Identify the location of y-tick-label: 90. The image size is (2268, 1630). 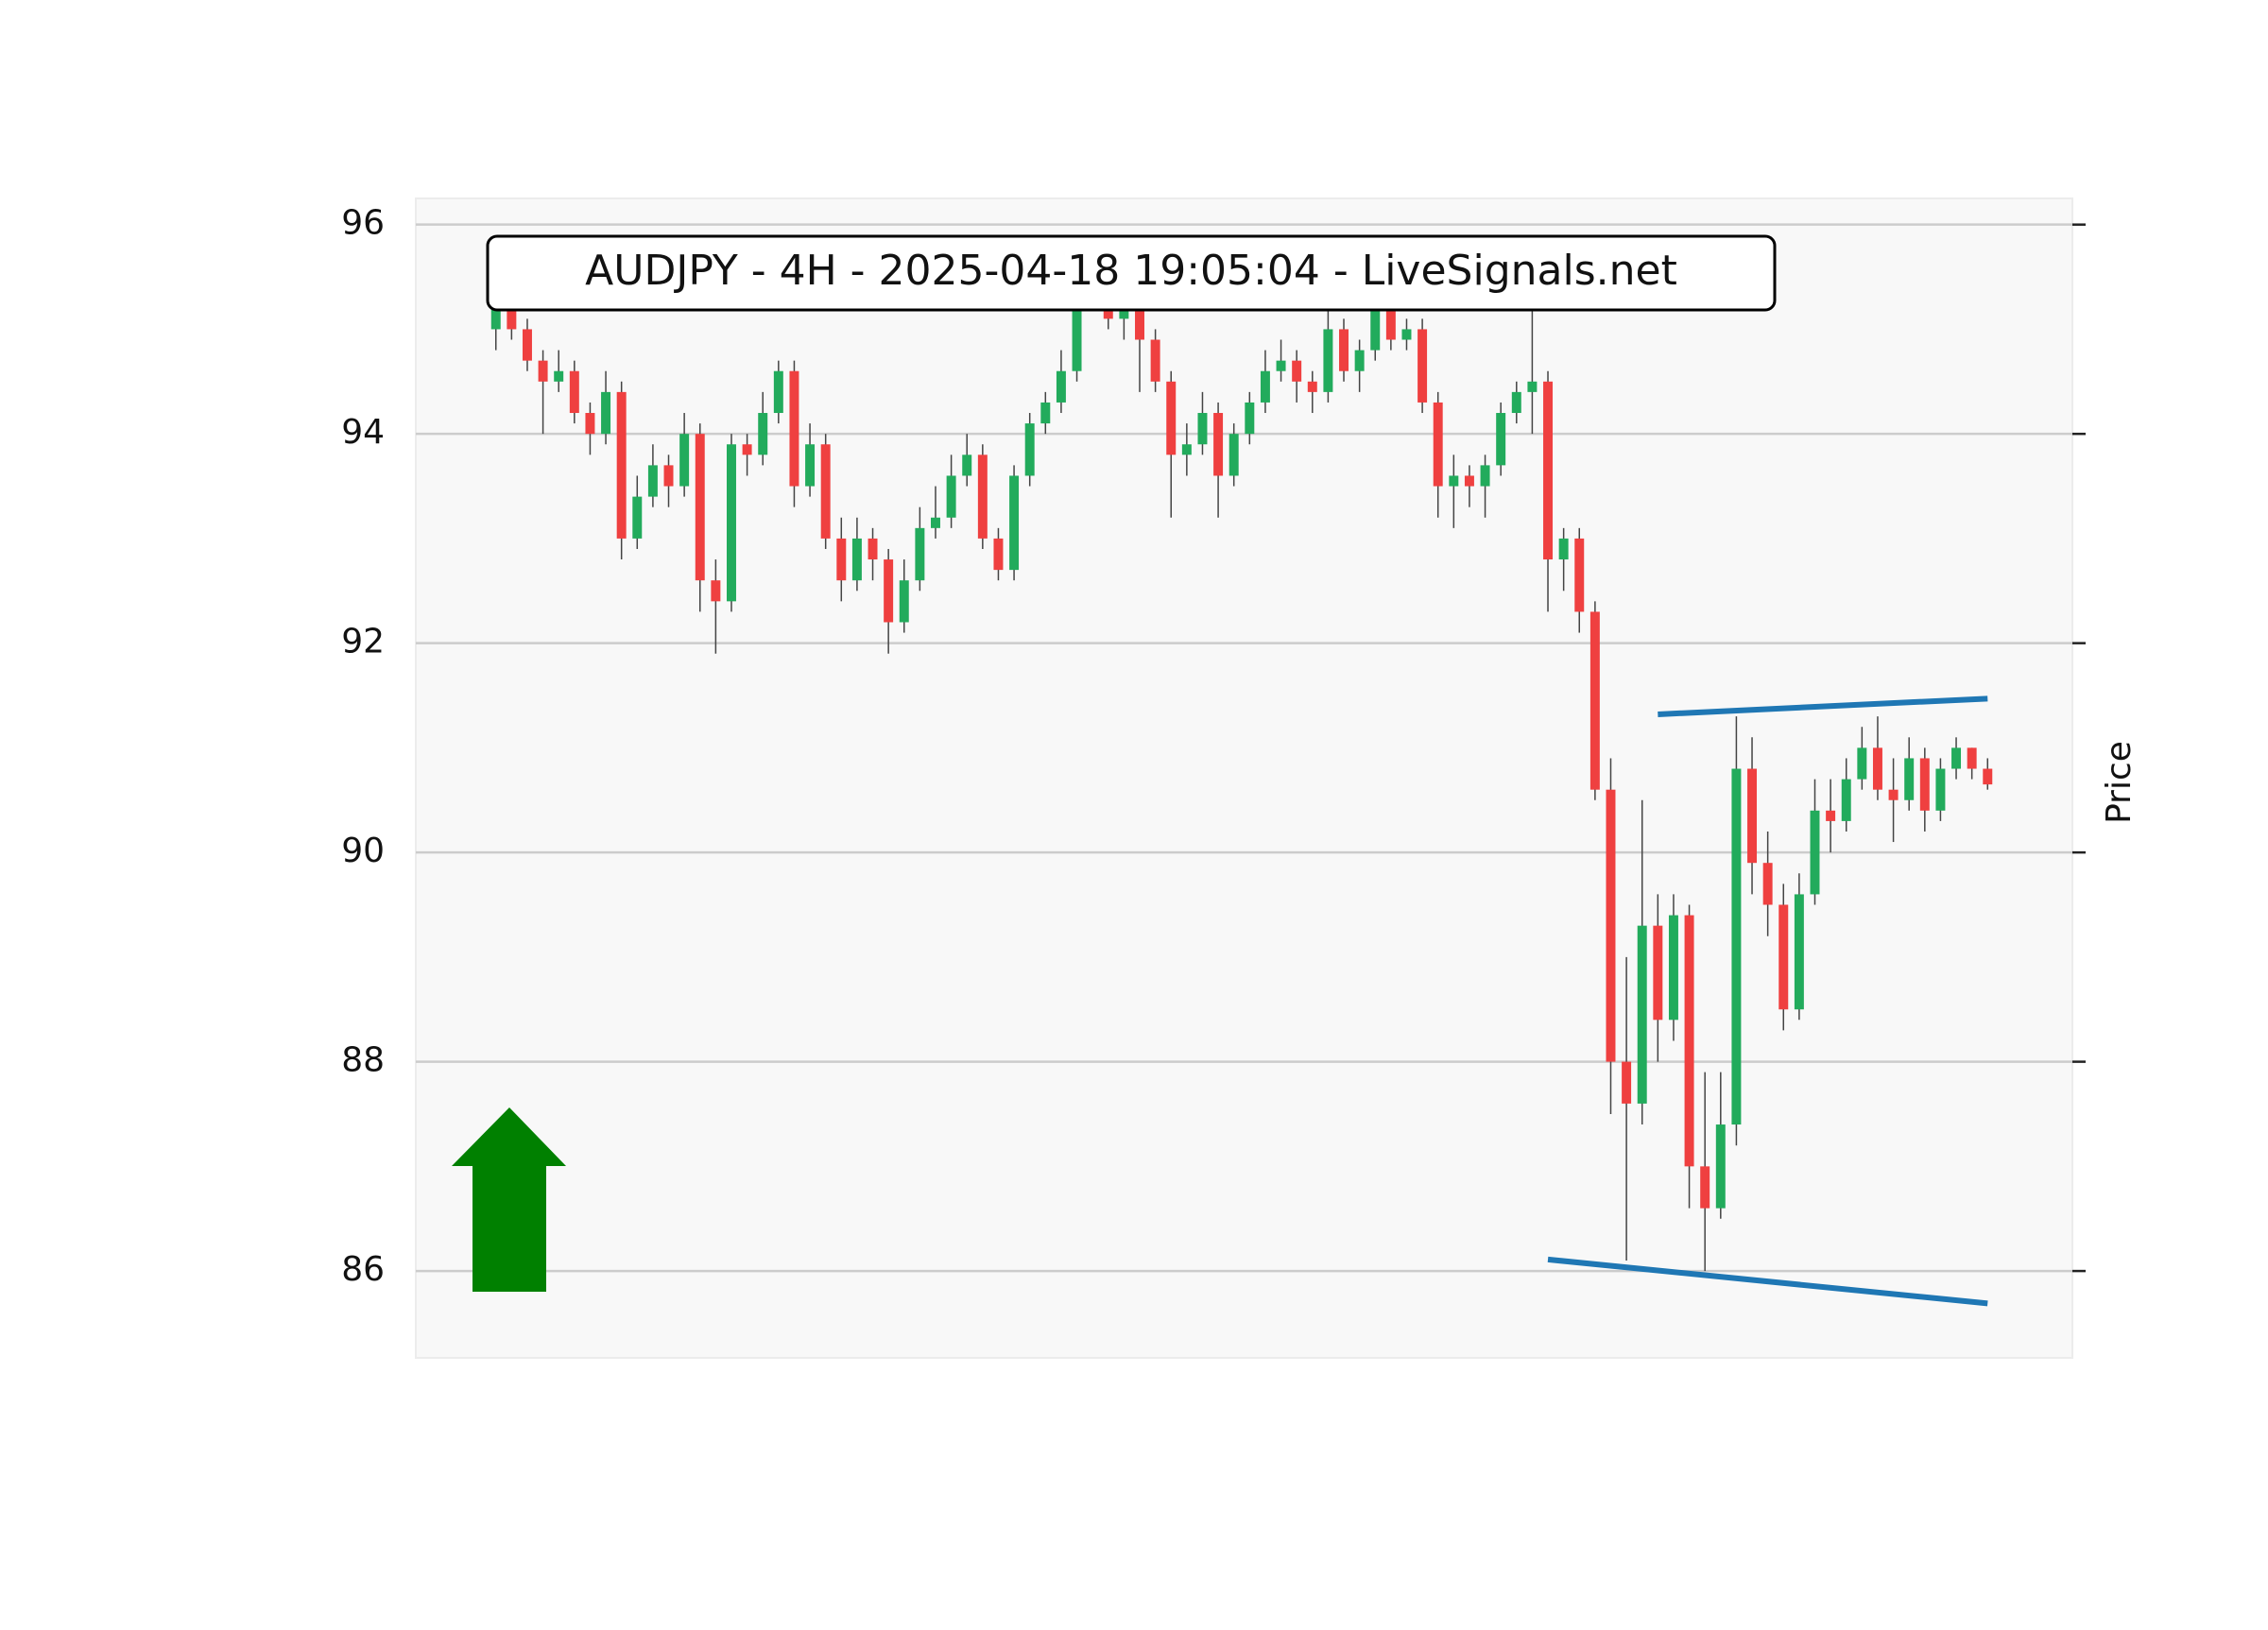
(363, 851).